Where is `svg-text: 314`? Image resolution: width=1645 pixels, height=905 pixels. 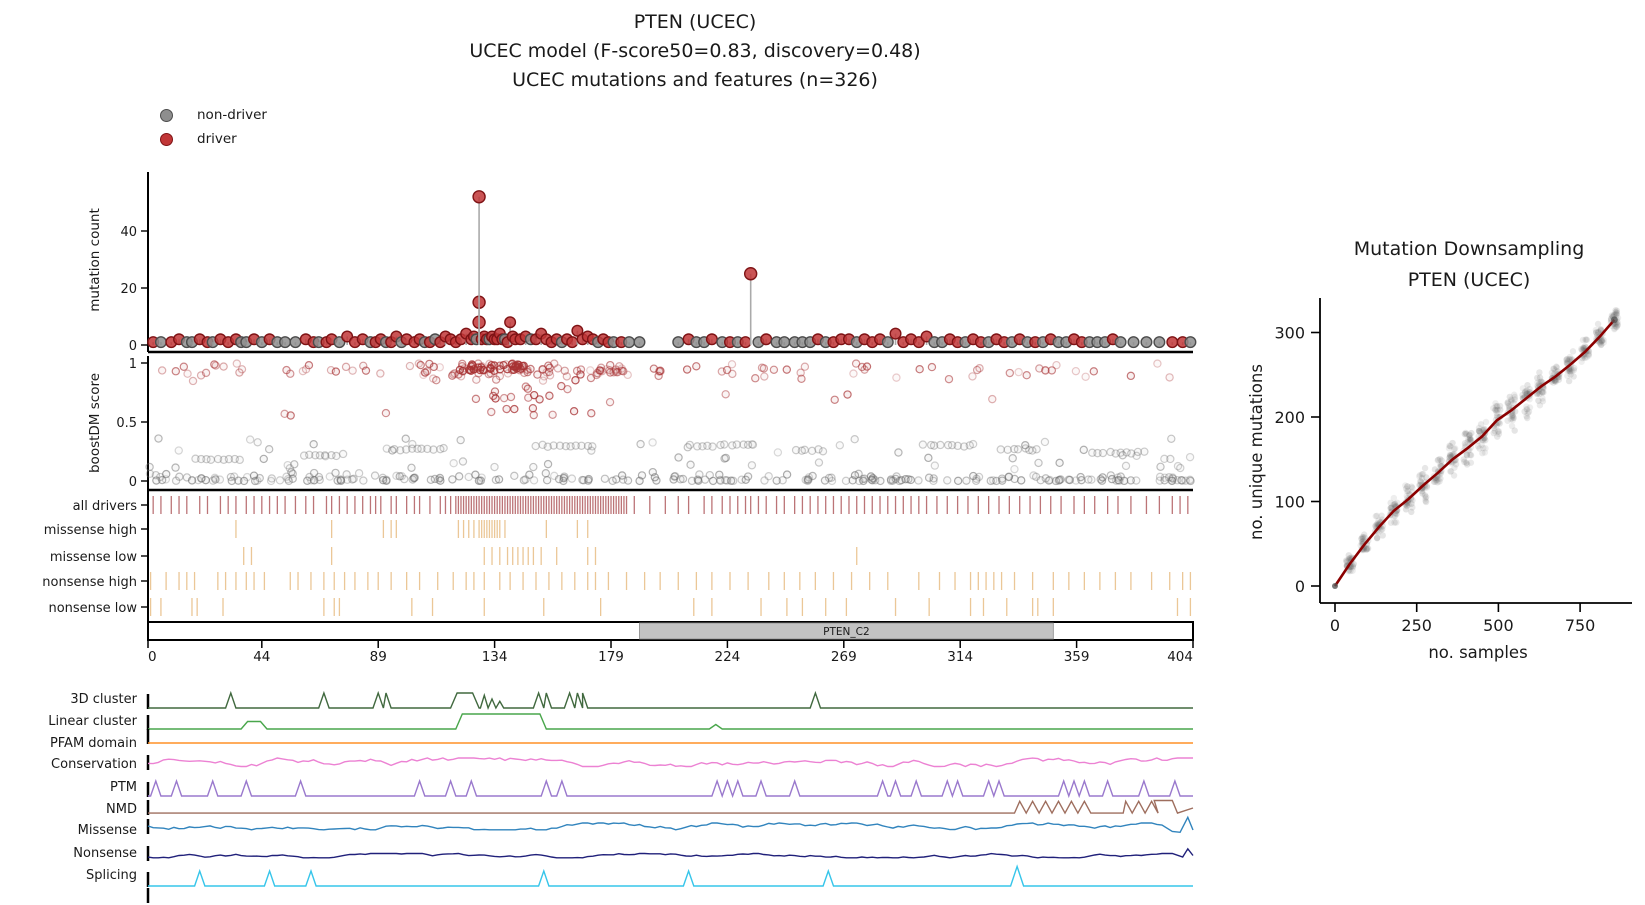
svg-text: 314 is located at coordinates (960, 657).